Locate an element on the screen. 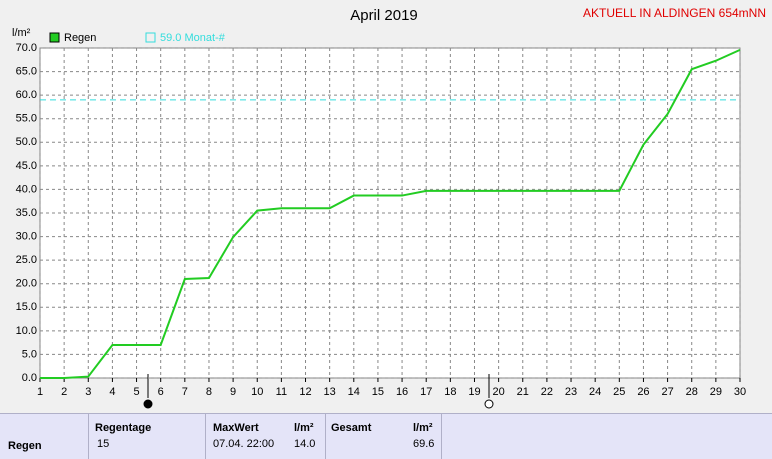 The image size is (772, 459). x-tick-label: 3 is located at coordinates (88, 392).